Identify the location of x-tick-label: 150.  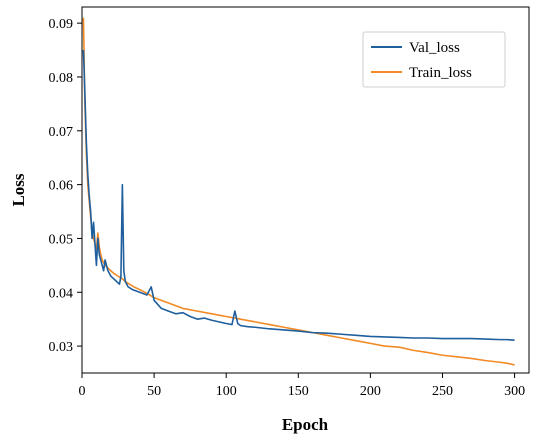
(298, 391).